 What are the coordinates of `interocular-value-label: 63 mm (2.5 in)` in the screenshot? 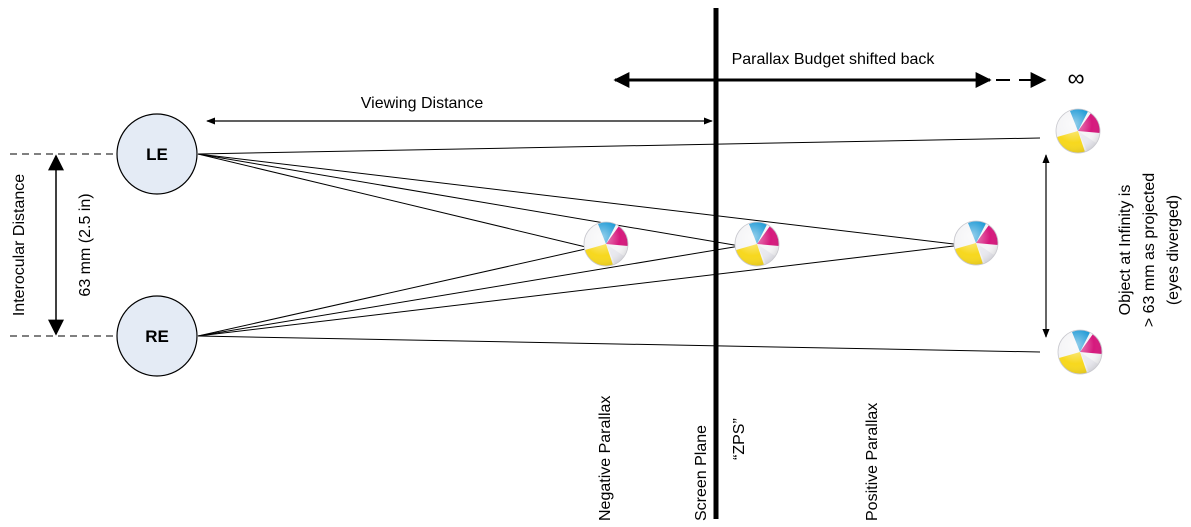 It's located at (85, 244).